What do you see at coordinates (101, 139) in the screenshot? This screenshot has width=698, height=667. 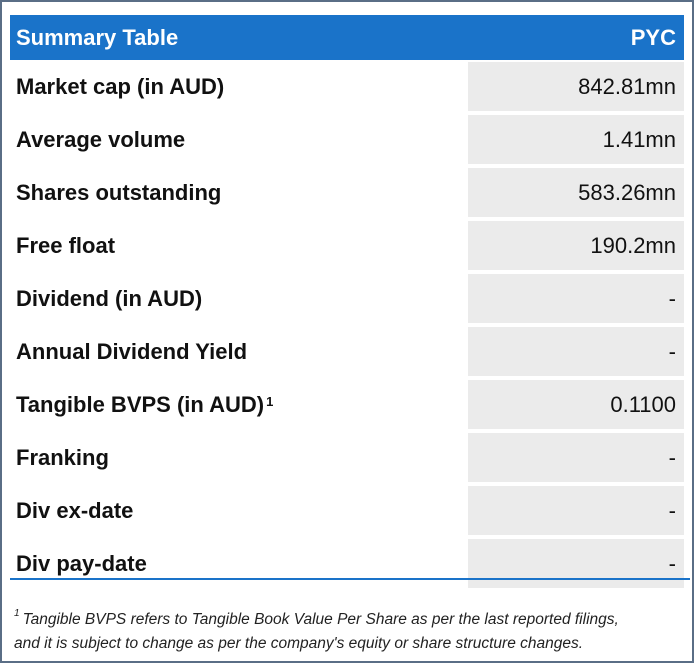 I see `row-label: Average volume` at bounding box center [101, 139].